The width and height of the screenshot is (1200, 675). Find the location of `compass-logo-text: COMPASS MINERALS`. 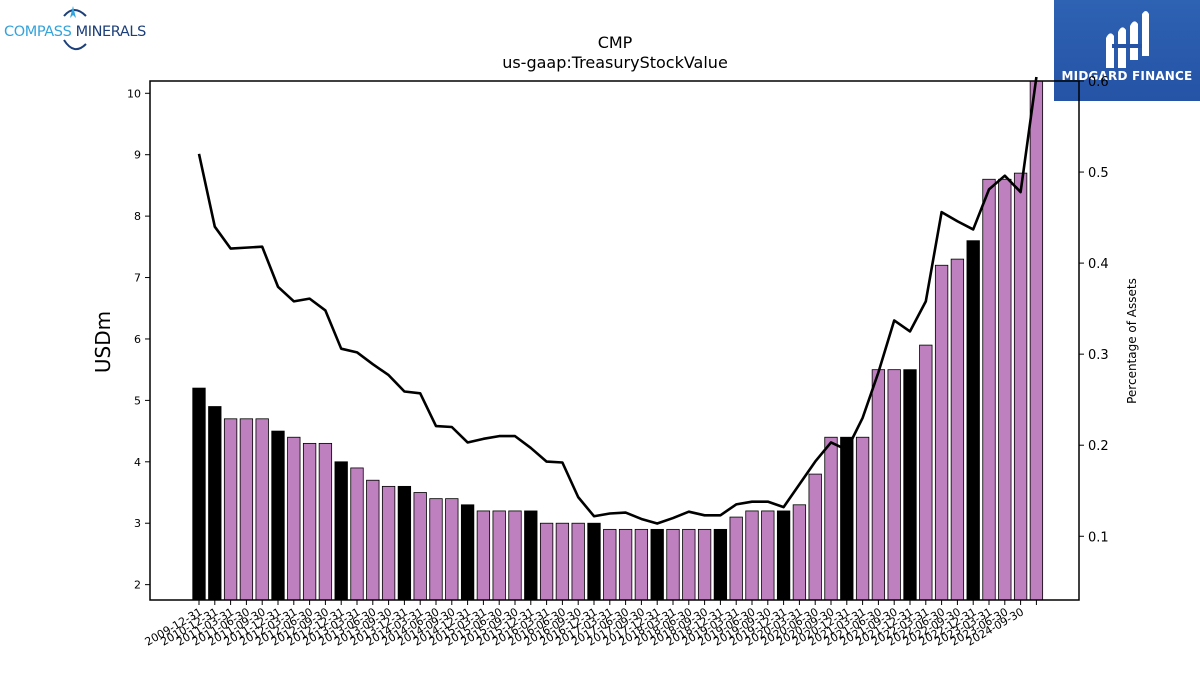

compass-logo-text: COMPASS MINERALS is located at coordinates (75, 32).